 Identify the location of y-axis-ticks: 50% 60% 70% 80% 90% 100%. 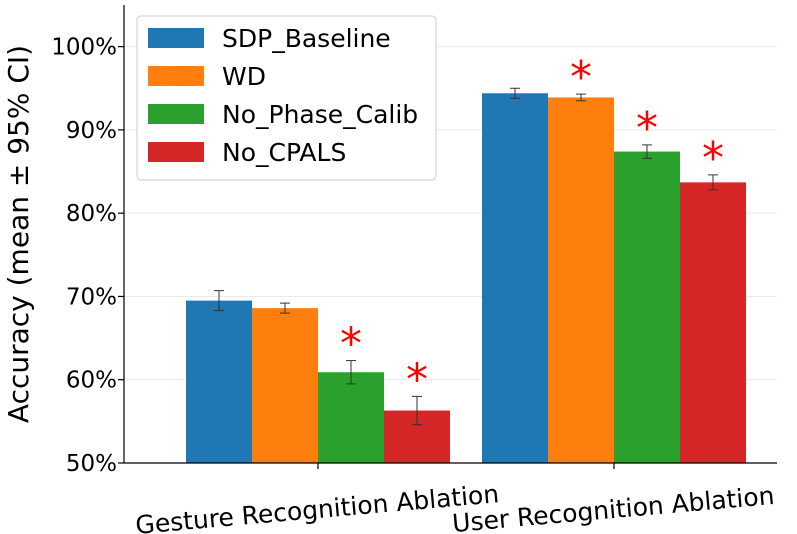
(87, 256).